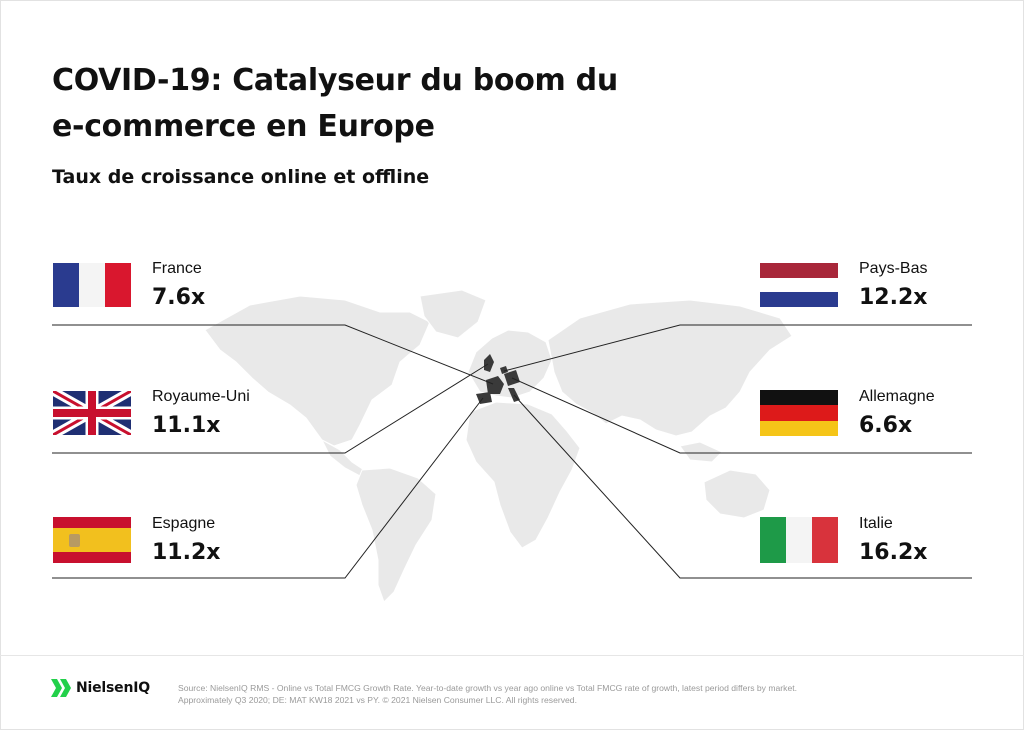  I want to click on leader-line-france, so click(273, 354).